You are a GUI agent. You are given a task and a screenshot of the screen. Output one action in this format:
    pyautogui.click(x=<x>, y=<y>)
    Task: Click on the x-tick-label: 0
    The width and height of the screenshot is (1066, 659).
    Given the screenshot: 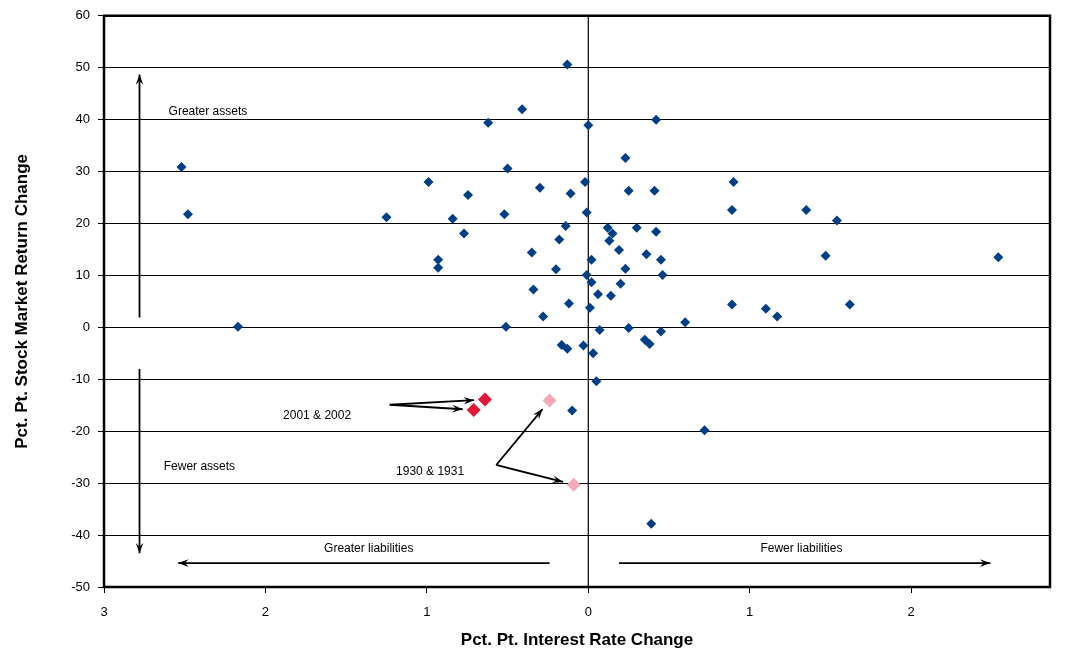 What is the action you would take?
    pyautogui.click(x=588, y=612)
    